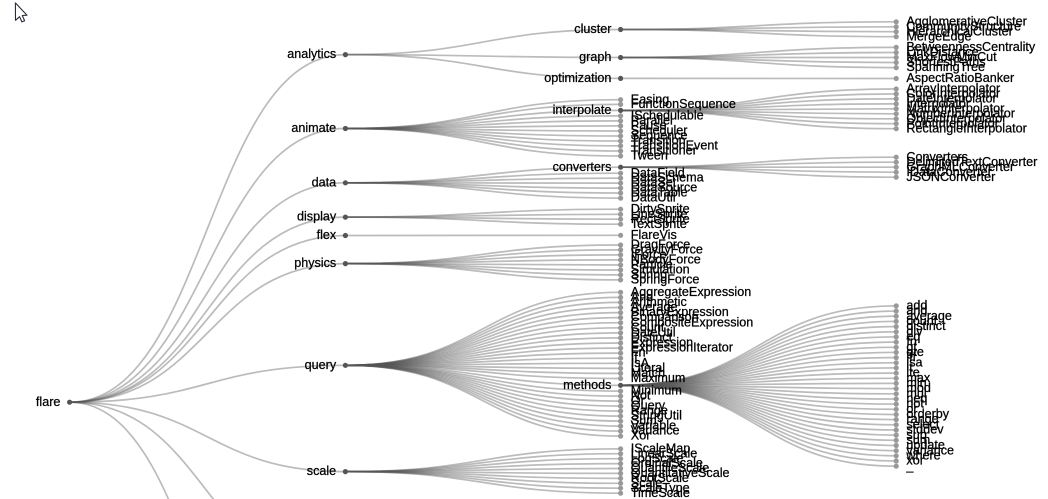 The image size is (1048, 499). Describe the element at coordinates (916, 383) in the screenshot. I see `svg-text: min` at that location.